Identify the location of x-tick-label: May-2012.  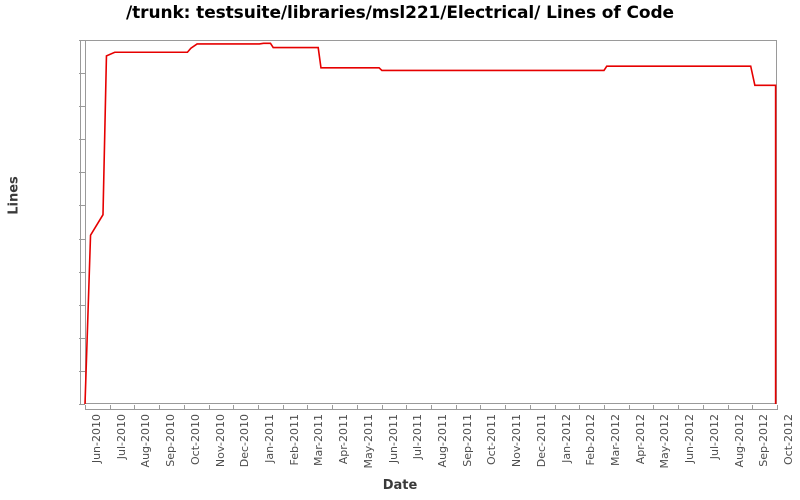
(664, 441).